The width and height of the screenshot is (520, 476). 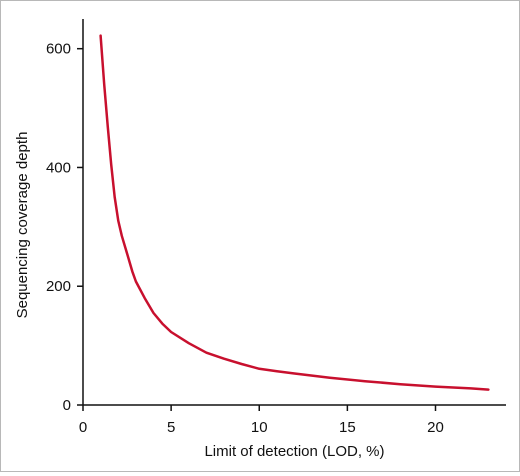 I want to click on x-tick-label: 5, so click(x=171, y=427).